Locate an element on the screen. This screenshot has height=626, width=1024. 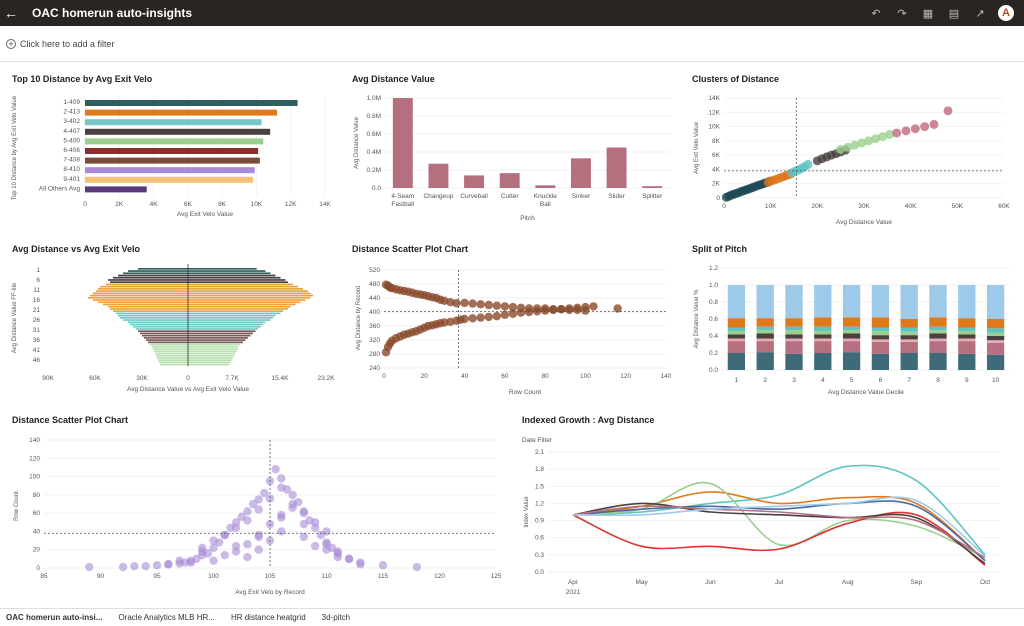
top-bar: ← OAC homerun auto-insights ↶ ↷ ▦ ▤ ↗ A is located at coordinates (512, 13).